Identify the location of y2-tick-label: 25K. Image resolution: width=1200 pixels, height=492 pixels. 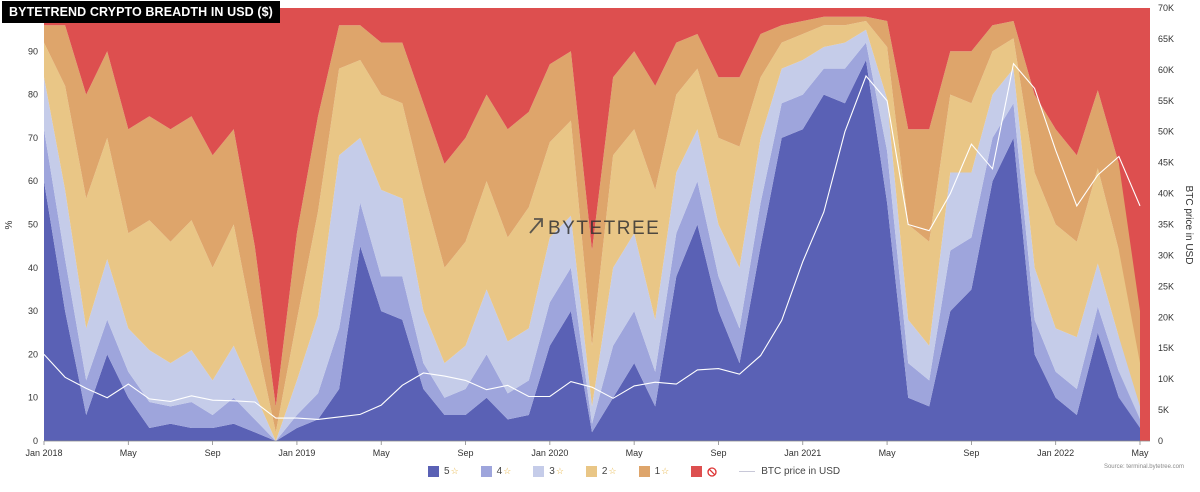
(1166, 286).